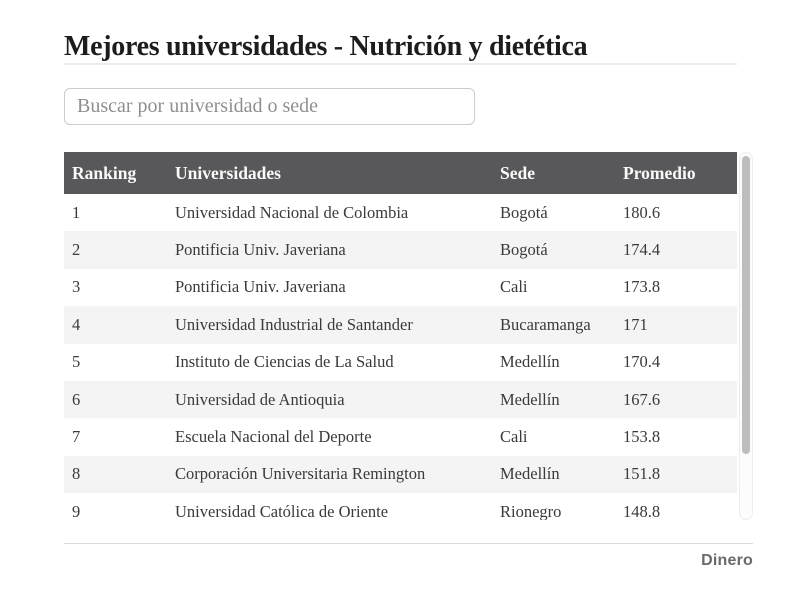 This screenshot has height=600, width=800. I want to click on cell-promedio: 167.6, so click(642, 399).